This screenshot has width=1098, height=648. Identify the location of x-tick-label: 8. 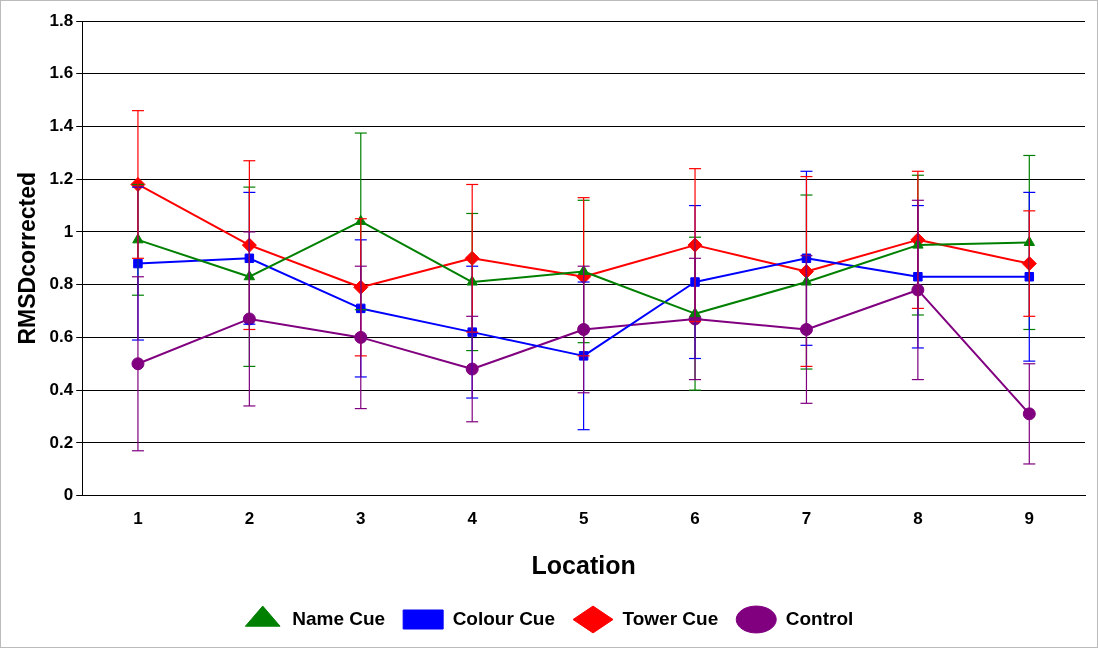
(918, 519).